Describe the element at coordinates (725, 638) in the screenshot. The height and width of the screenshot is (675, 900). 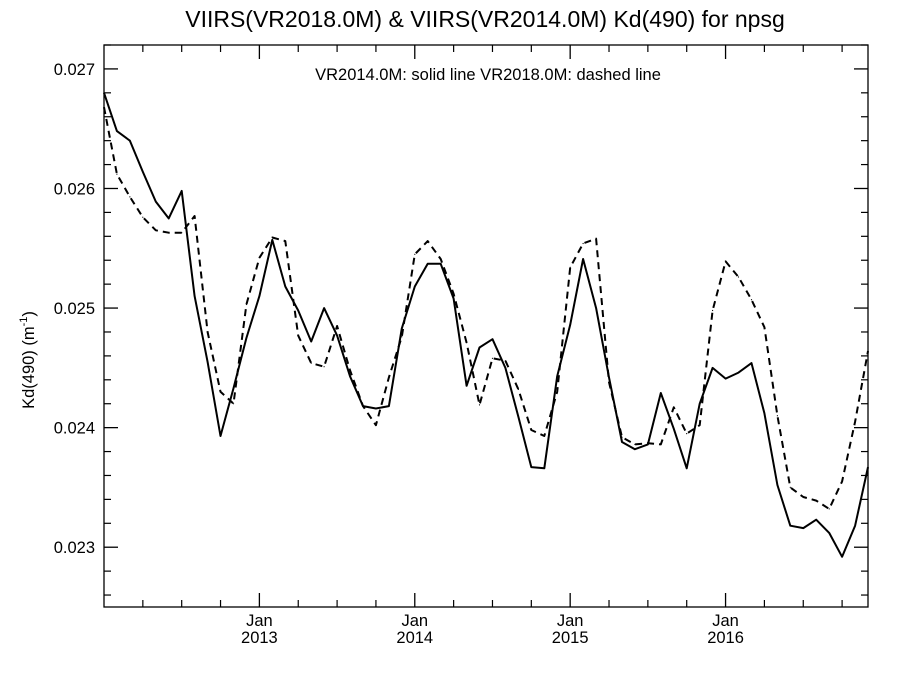
I see `x-tick-label-year: 2016` at that location.